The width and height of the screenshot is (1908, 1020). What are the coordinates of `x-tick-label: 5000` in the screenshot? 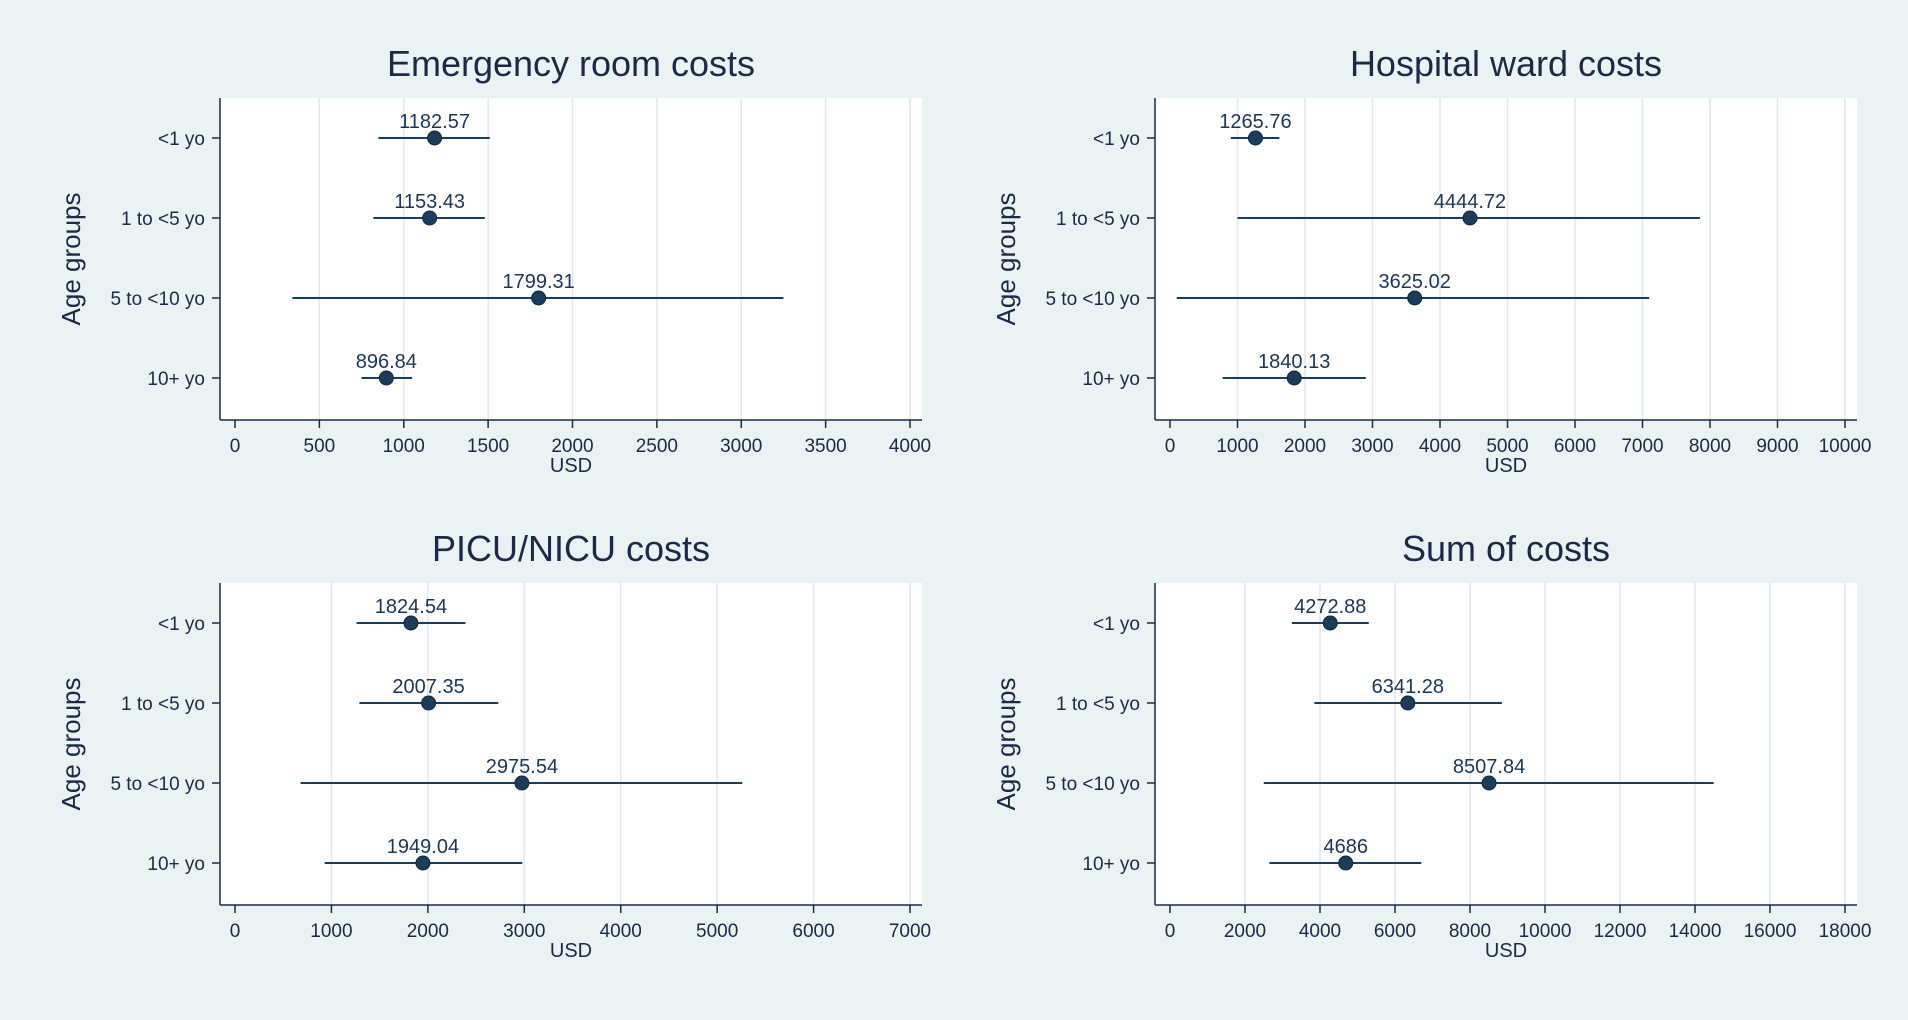 It's located at (717, 931).